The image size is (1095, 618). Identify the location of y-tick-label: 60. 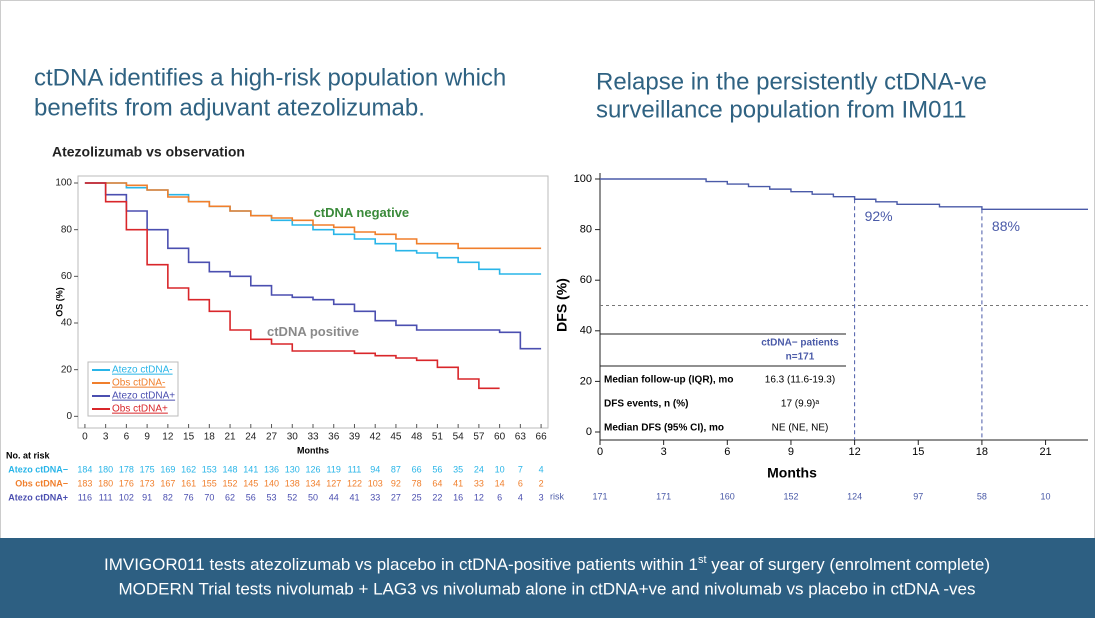
(586, 280).